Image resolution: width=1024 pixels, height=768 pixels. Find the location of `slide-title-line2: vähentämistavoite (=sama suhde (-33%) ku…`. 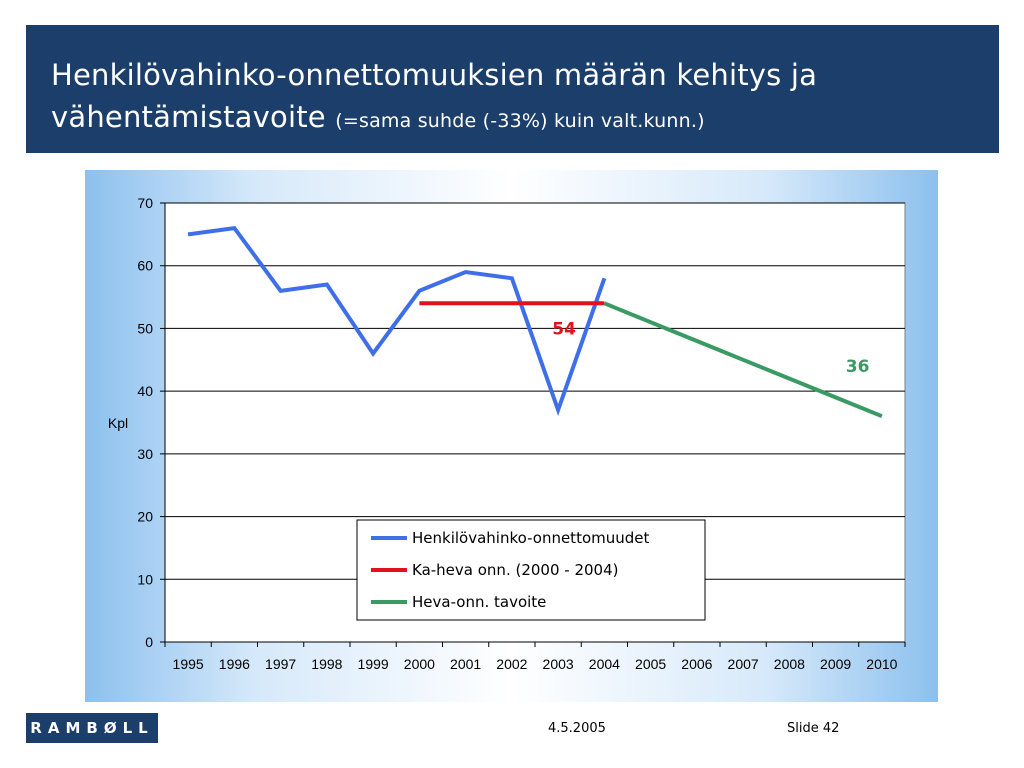

slide-title-line2: vähentämistavoite (=sama suhde (-33%) ku… is located at coordinates (378, 117).